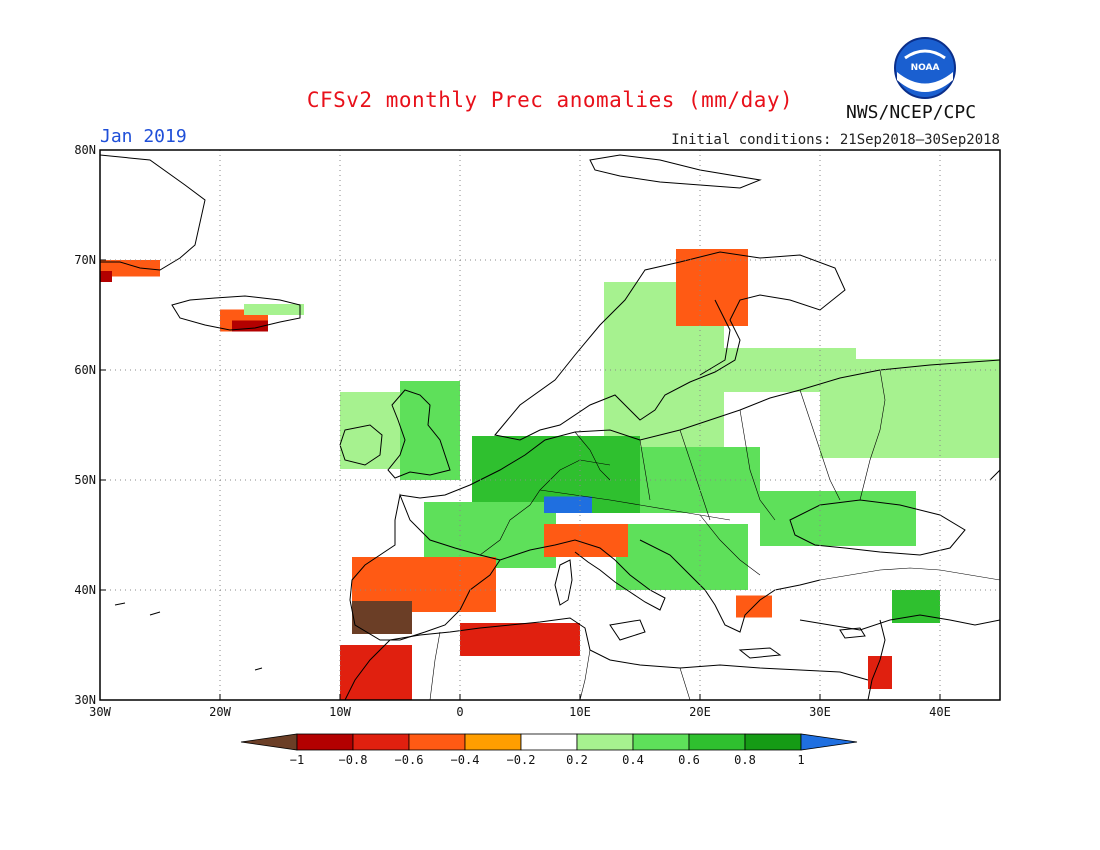  I want to click on colorbar-arrow-high, so click(829, 742).